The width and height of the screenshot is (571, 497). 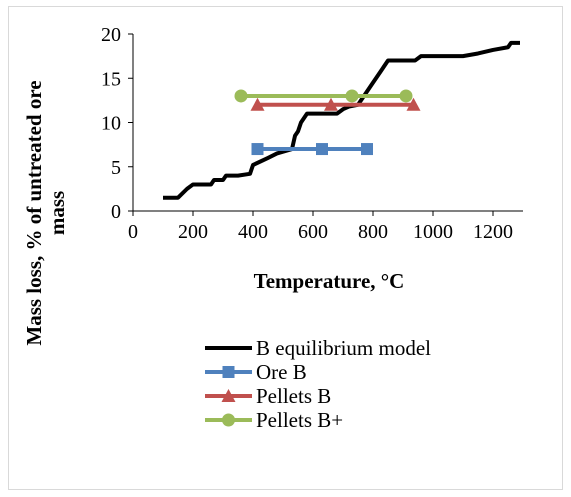 I want to click on legend-label: Ore B, so click(x=281, y=372).